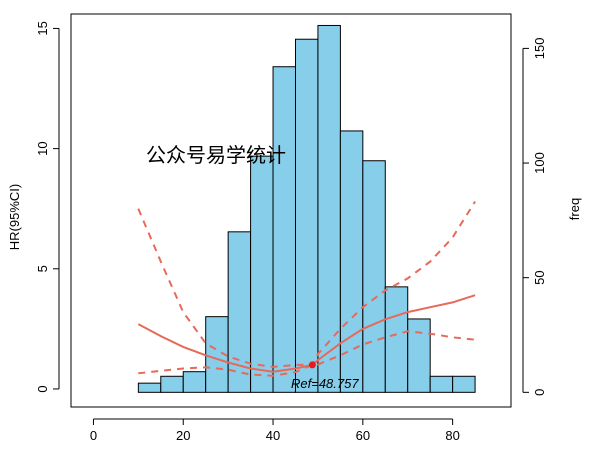 Image resolution: width=600 pixels, height=462 pixels. Describe the element at coordinates (42, 388) in the screenshot. I see `y-left-tick-label: 0` at that location.